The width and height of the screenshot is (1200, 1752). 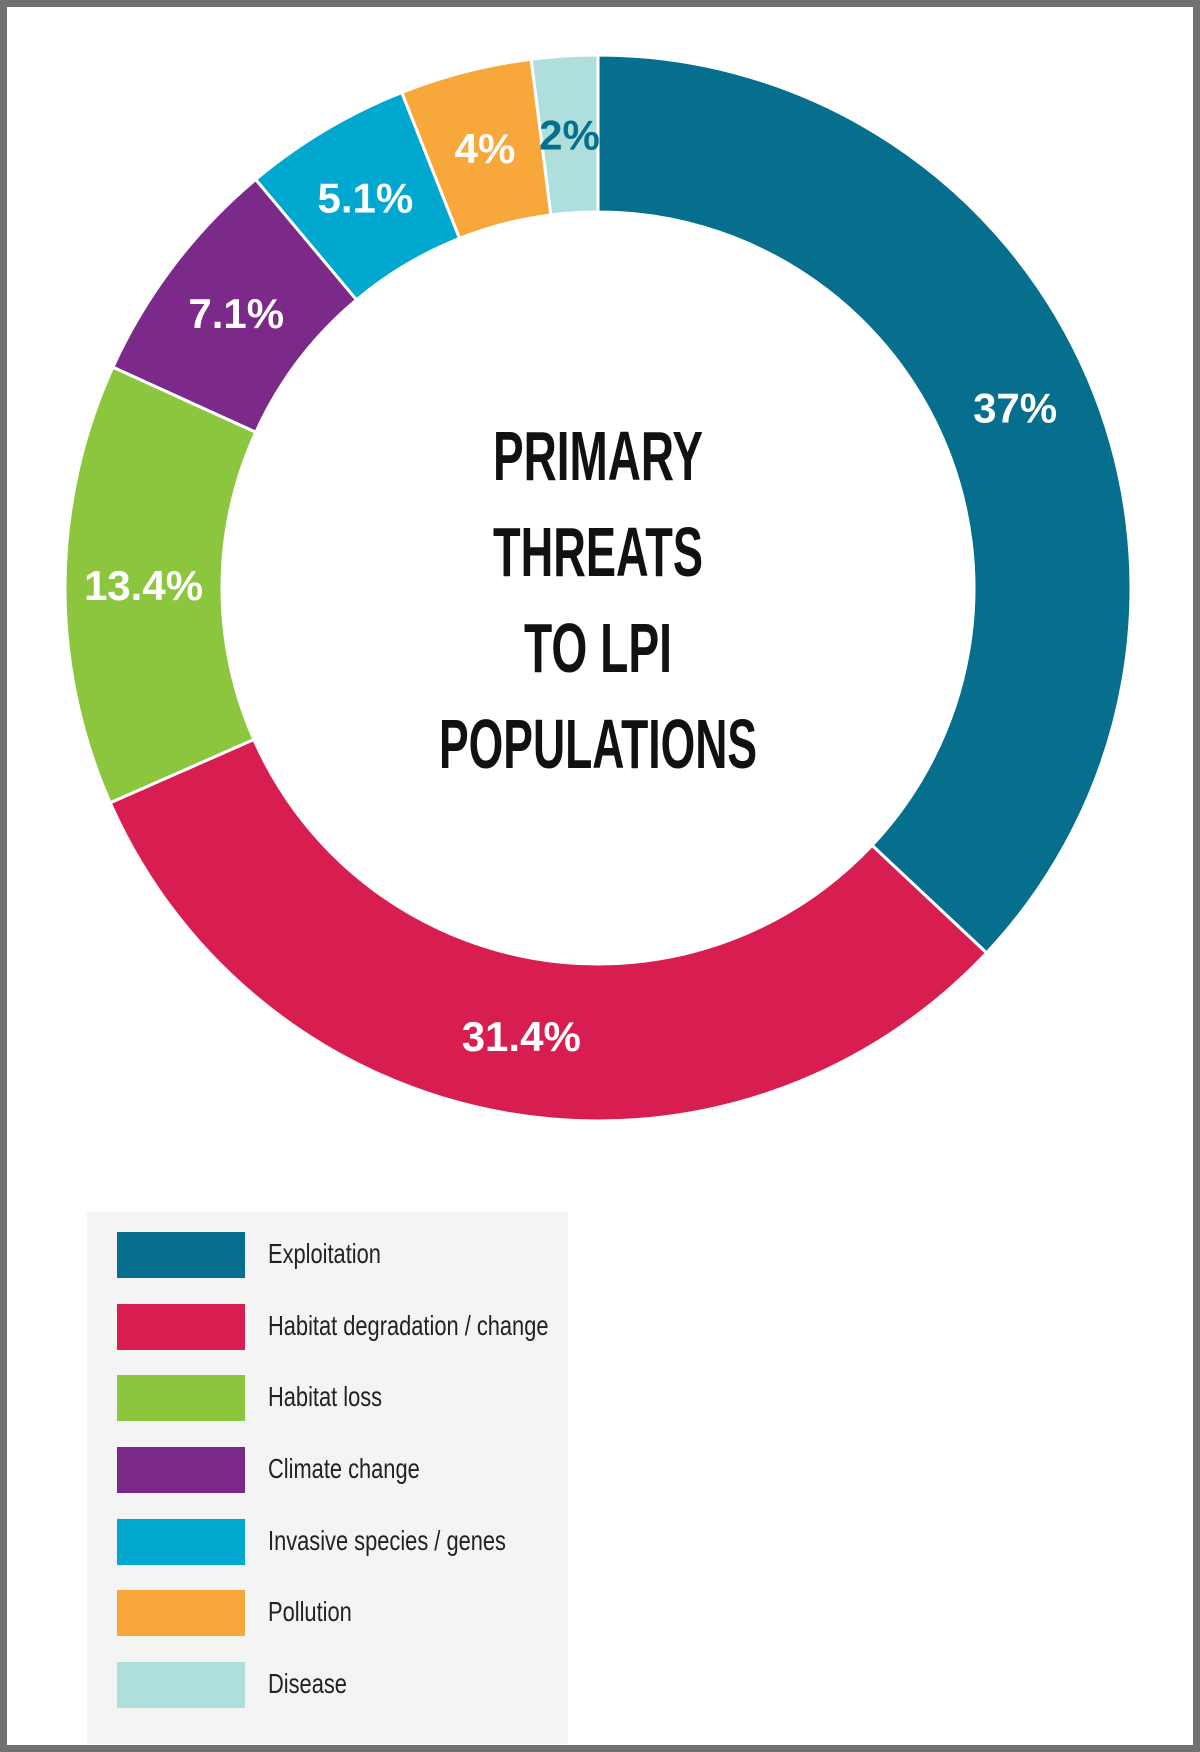 I want to click on legend-item: Habitat degradation / change, so click(x=337, y=1327).